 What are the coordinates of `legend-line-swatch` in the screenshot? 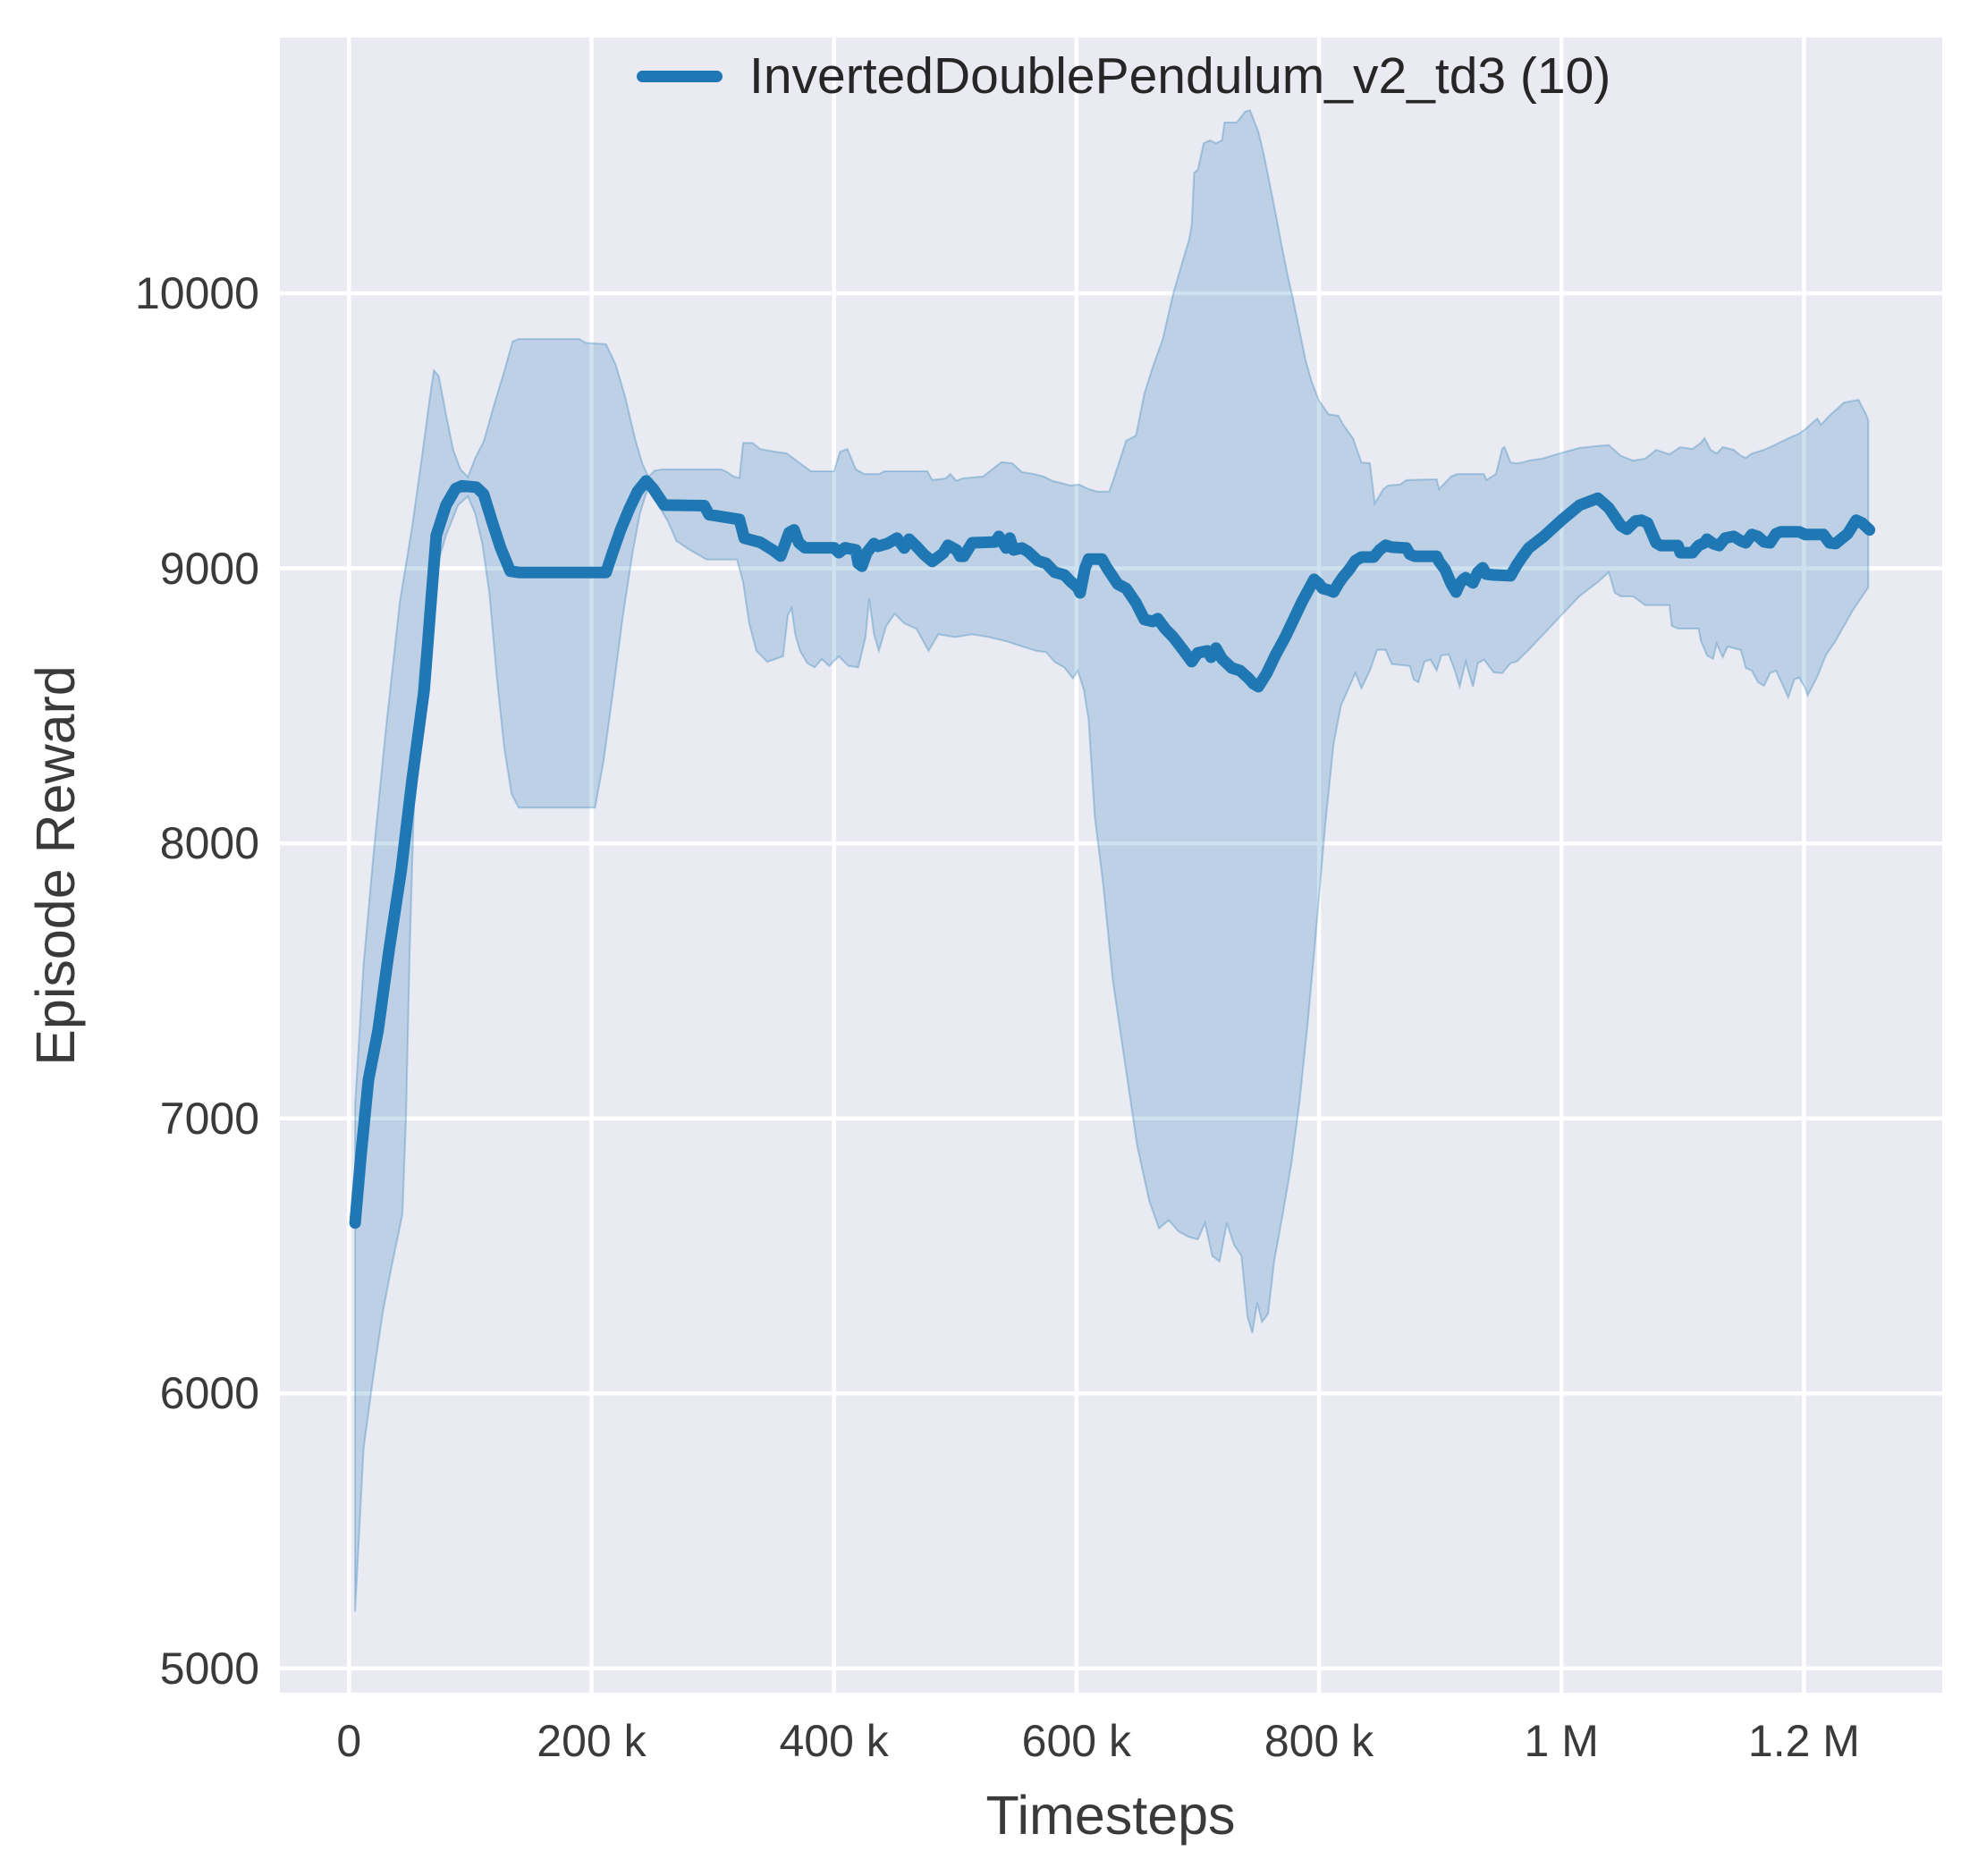 It's located at (680, 76).